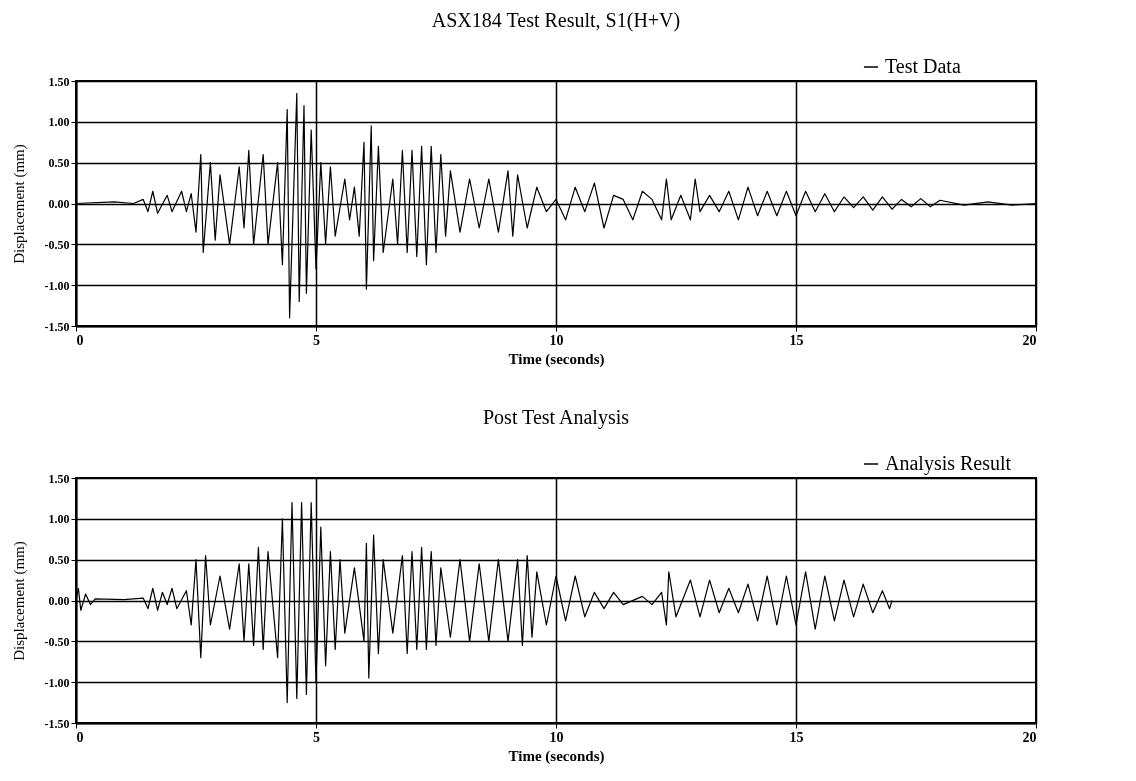  What do you see at coordinates (556, 20) in the screenshot?
I see `chart-title: ASX184 Test Result, S1(H+V)` at bounding box center [556, 20].